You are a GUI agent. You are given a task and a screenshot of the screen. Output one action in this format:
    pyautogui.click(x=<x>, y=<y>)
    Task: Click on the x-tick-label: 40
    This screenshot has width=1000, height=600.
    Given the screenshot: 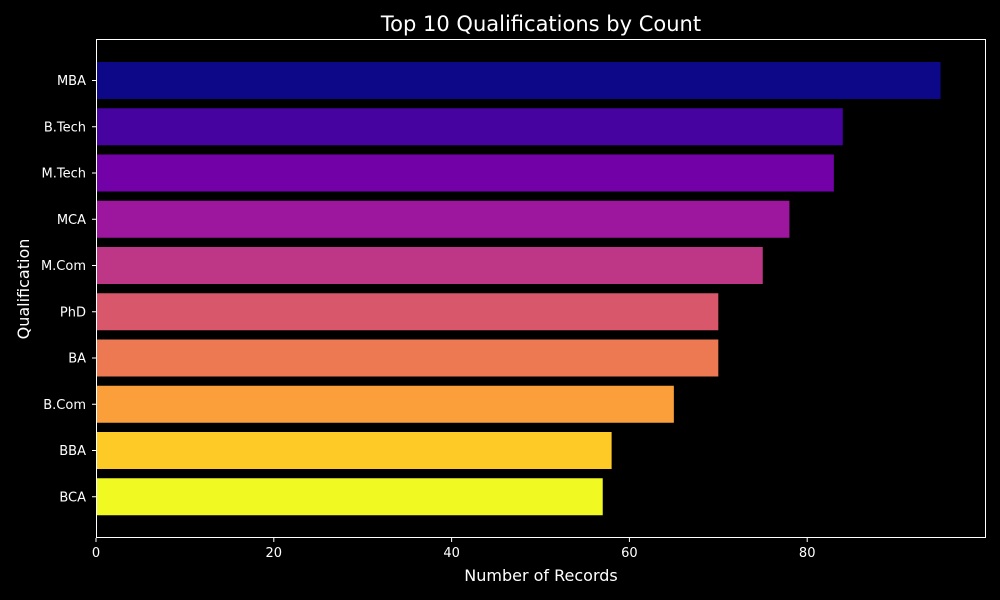 What is the action you would take?
    pyautogui.click(x=451, y=553)
    